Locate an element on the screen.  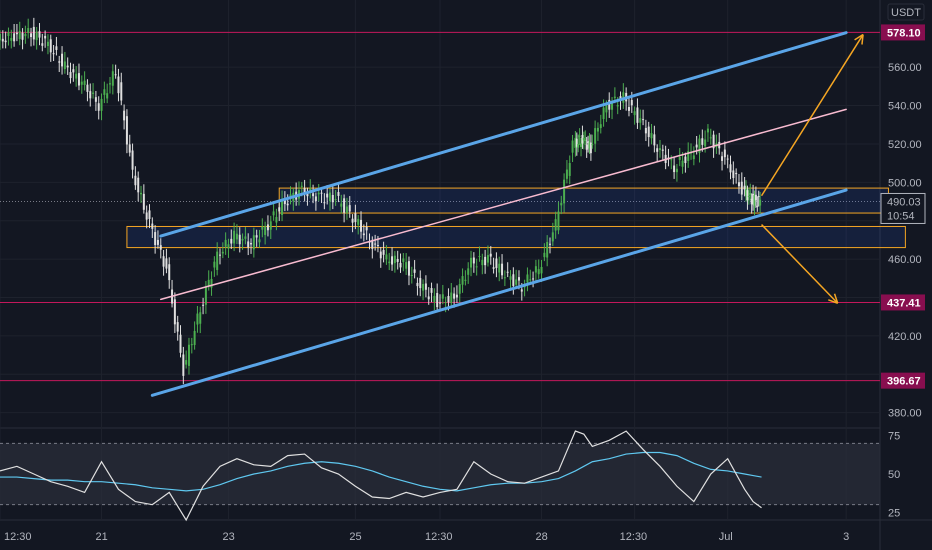
arrow-down-head is located at coordinates (836, 298).